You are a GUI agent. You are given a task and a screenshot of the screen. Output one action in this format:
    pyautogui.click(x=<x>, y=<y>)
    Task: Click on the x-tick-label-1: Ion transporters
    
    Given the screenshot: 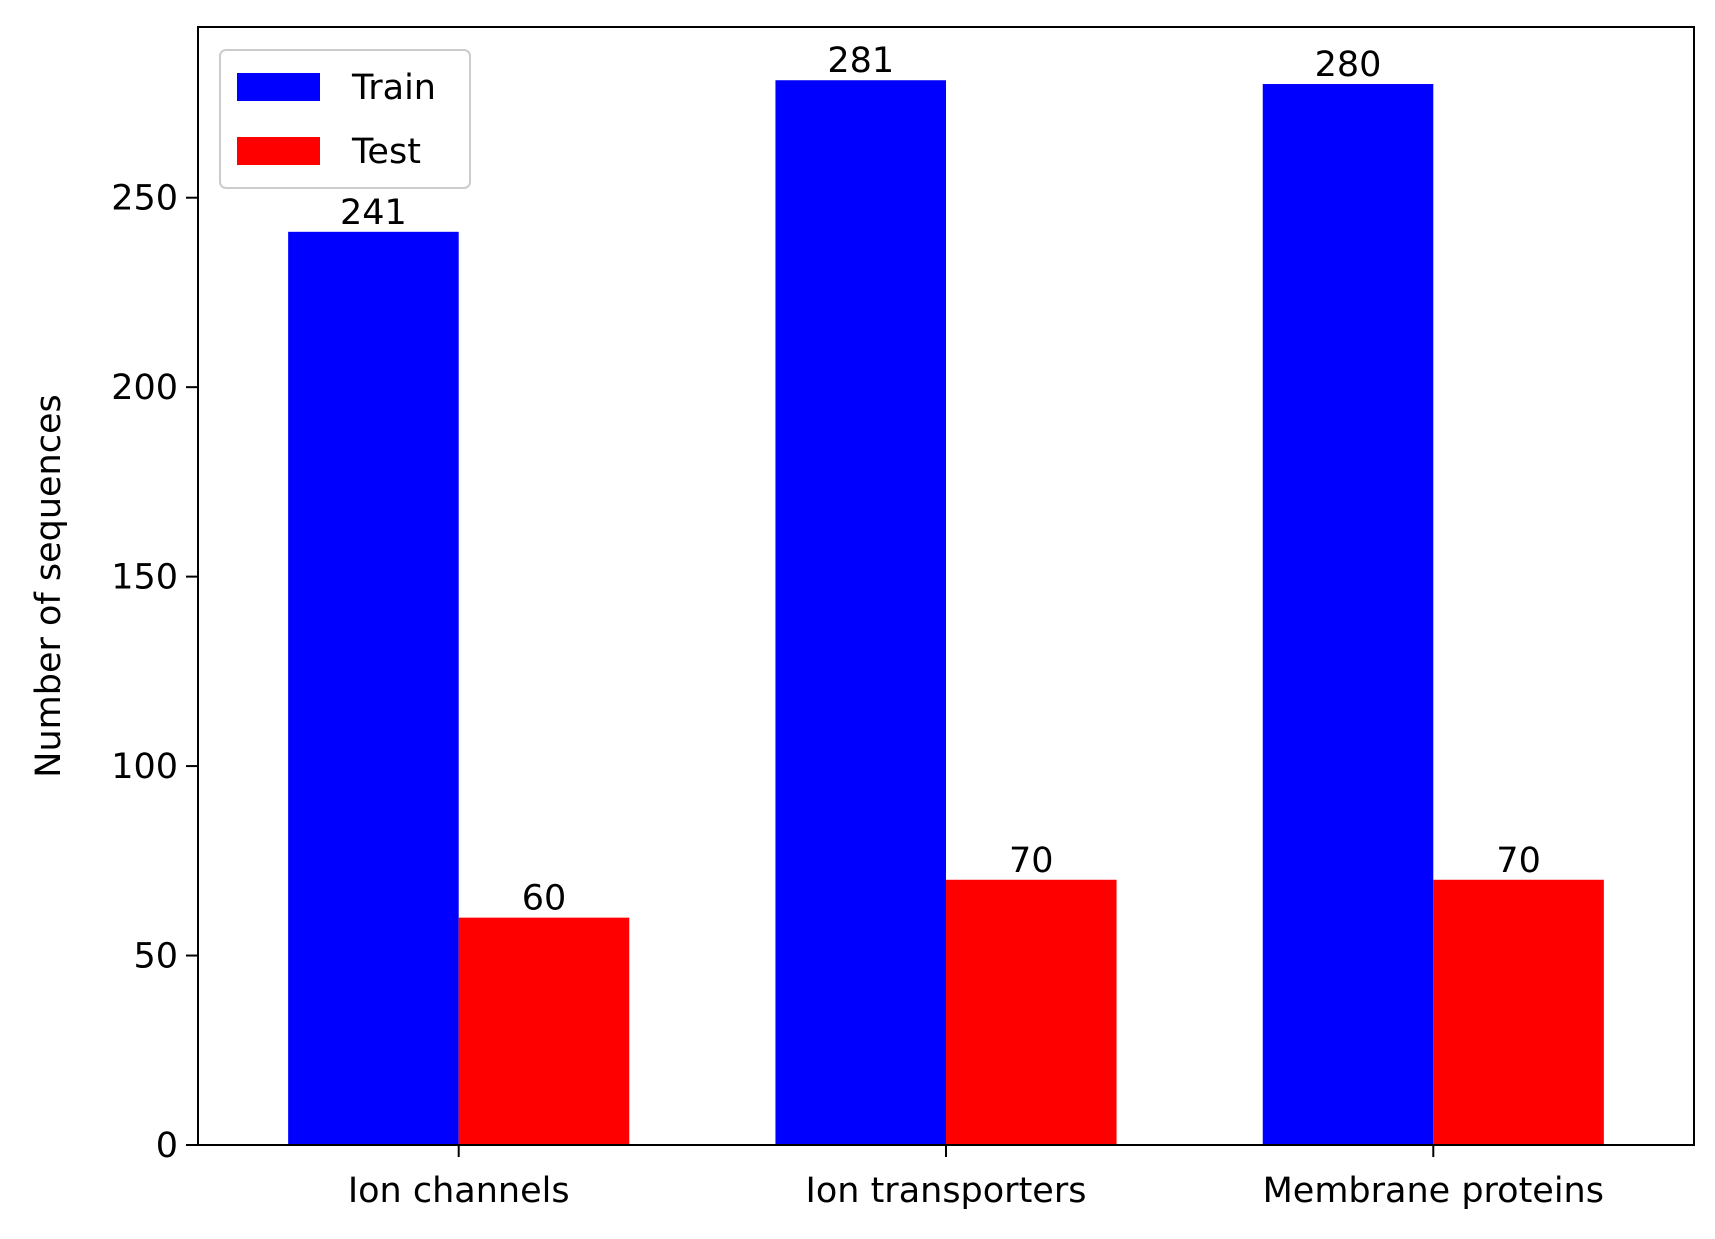 What is the action you would take?
    pyautogui.click(x=946, y=1191)
    